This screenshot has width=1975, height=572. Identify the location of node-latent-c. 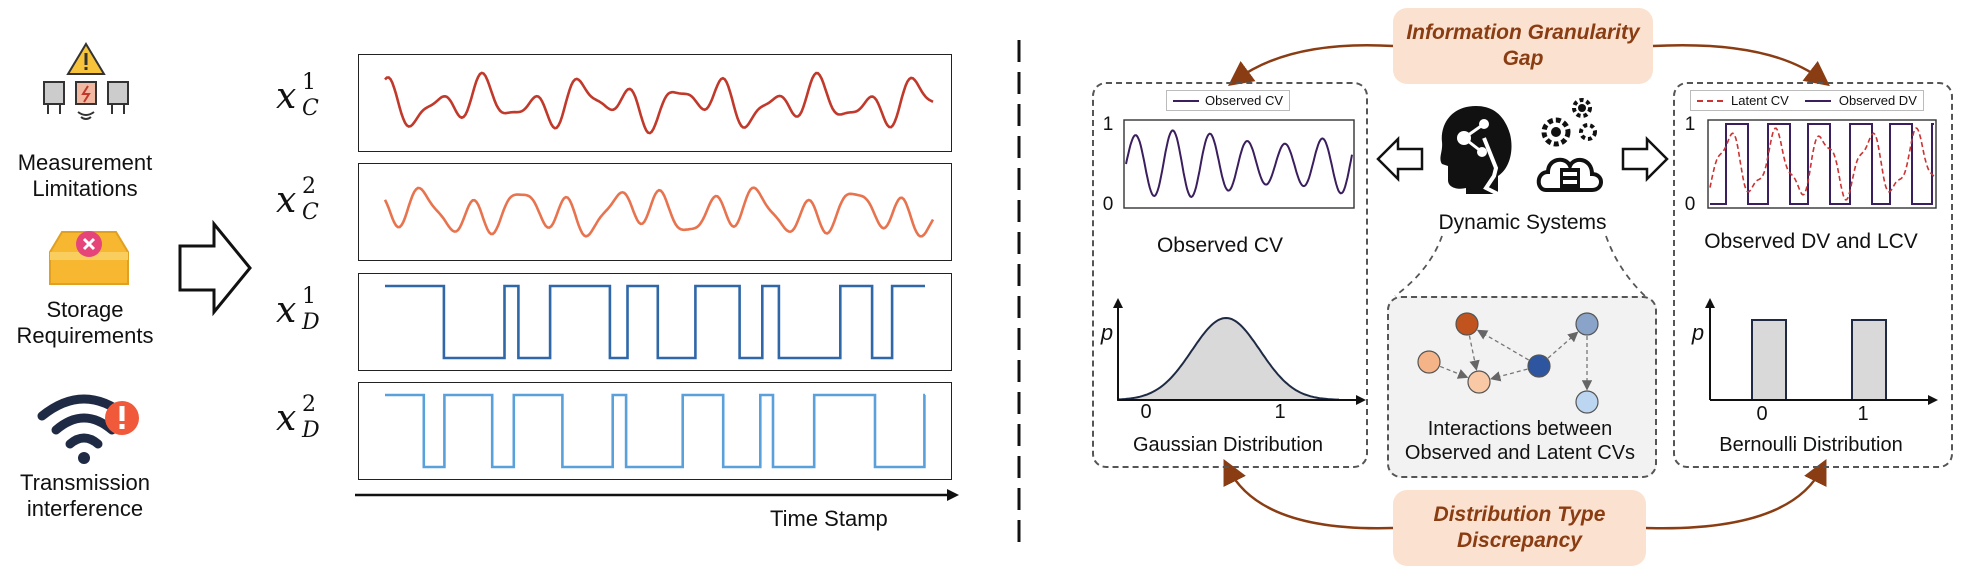
(1479, 382).